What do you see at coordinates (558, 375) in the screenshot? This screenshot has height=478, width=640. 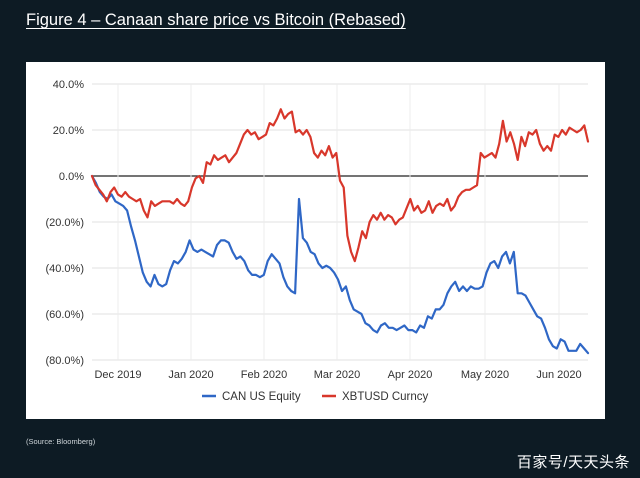 I see `x-tick-label: Jun 2020` at bounding box center [558, 375].